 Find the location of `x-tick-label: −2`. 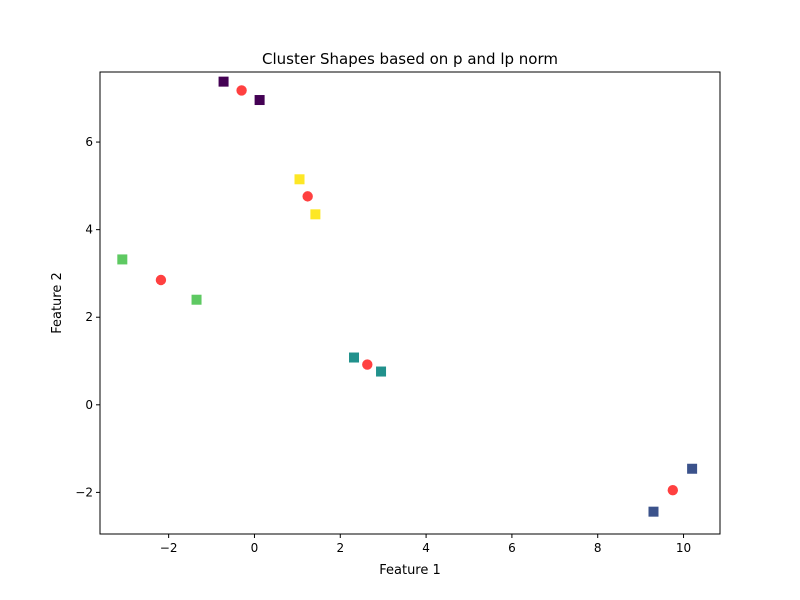

x-tick-label: −2 is located at coordinates (169, 548).